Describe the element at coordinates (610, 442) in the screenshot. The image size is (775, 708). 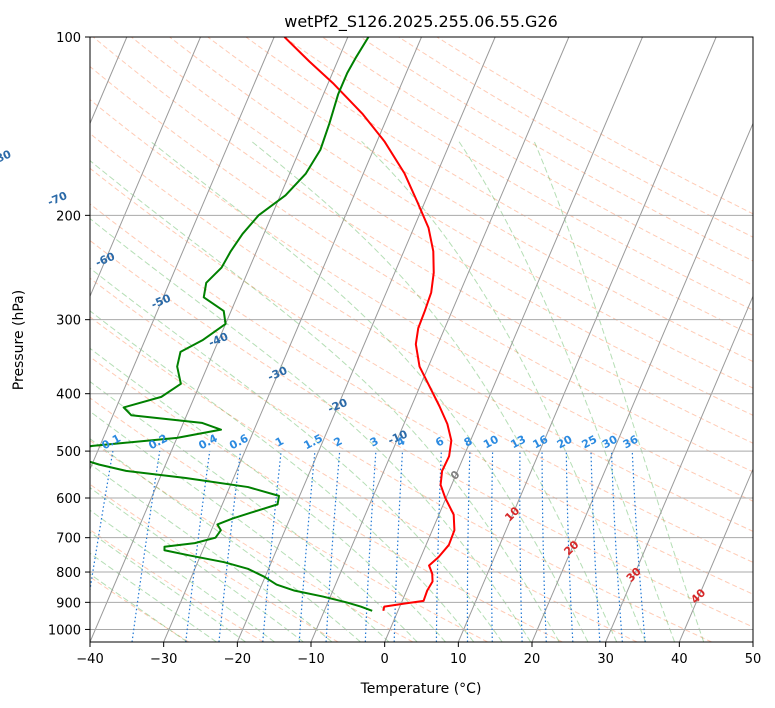
I see `mixing-ratio-label: 30` at that location.